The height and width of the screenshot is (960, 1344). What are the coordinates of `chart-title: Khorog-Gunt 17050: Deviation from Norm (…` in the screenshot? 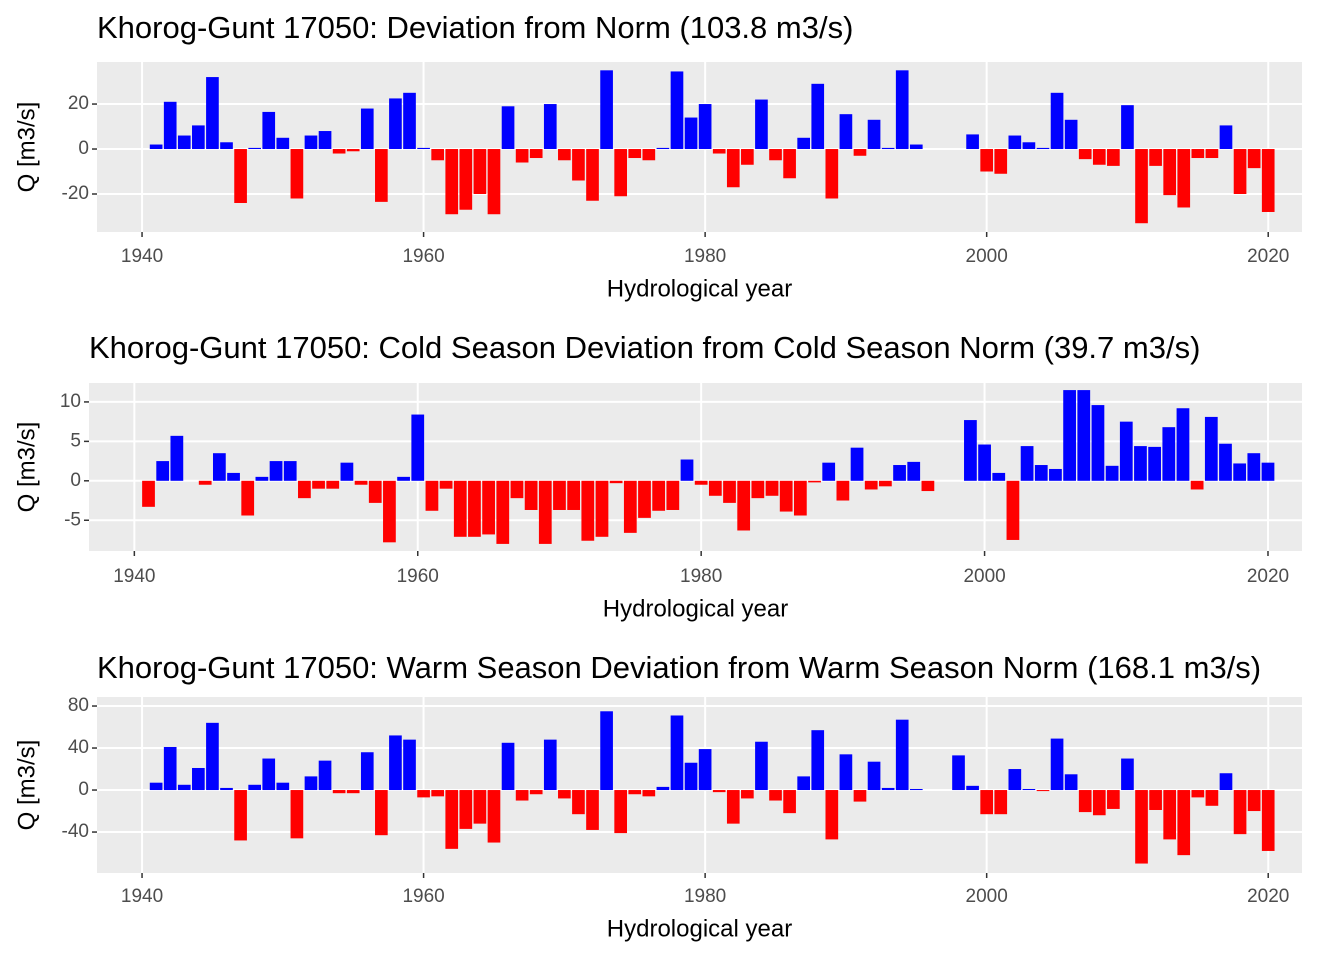 It's located at (475, 27).